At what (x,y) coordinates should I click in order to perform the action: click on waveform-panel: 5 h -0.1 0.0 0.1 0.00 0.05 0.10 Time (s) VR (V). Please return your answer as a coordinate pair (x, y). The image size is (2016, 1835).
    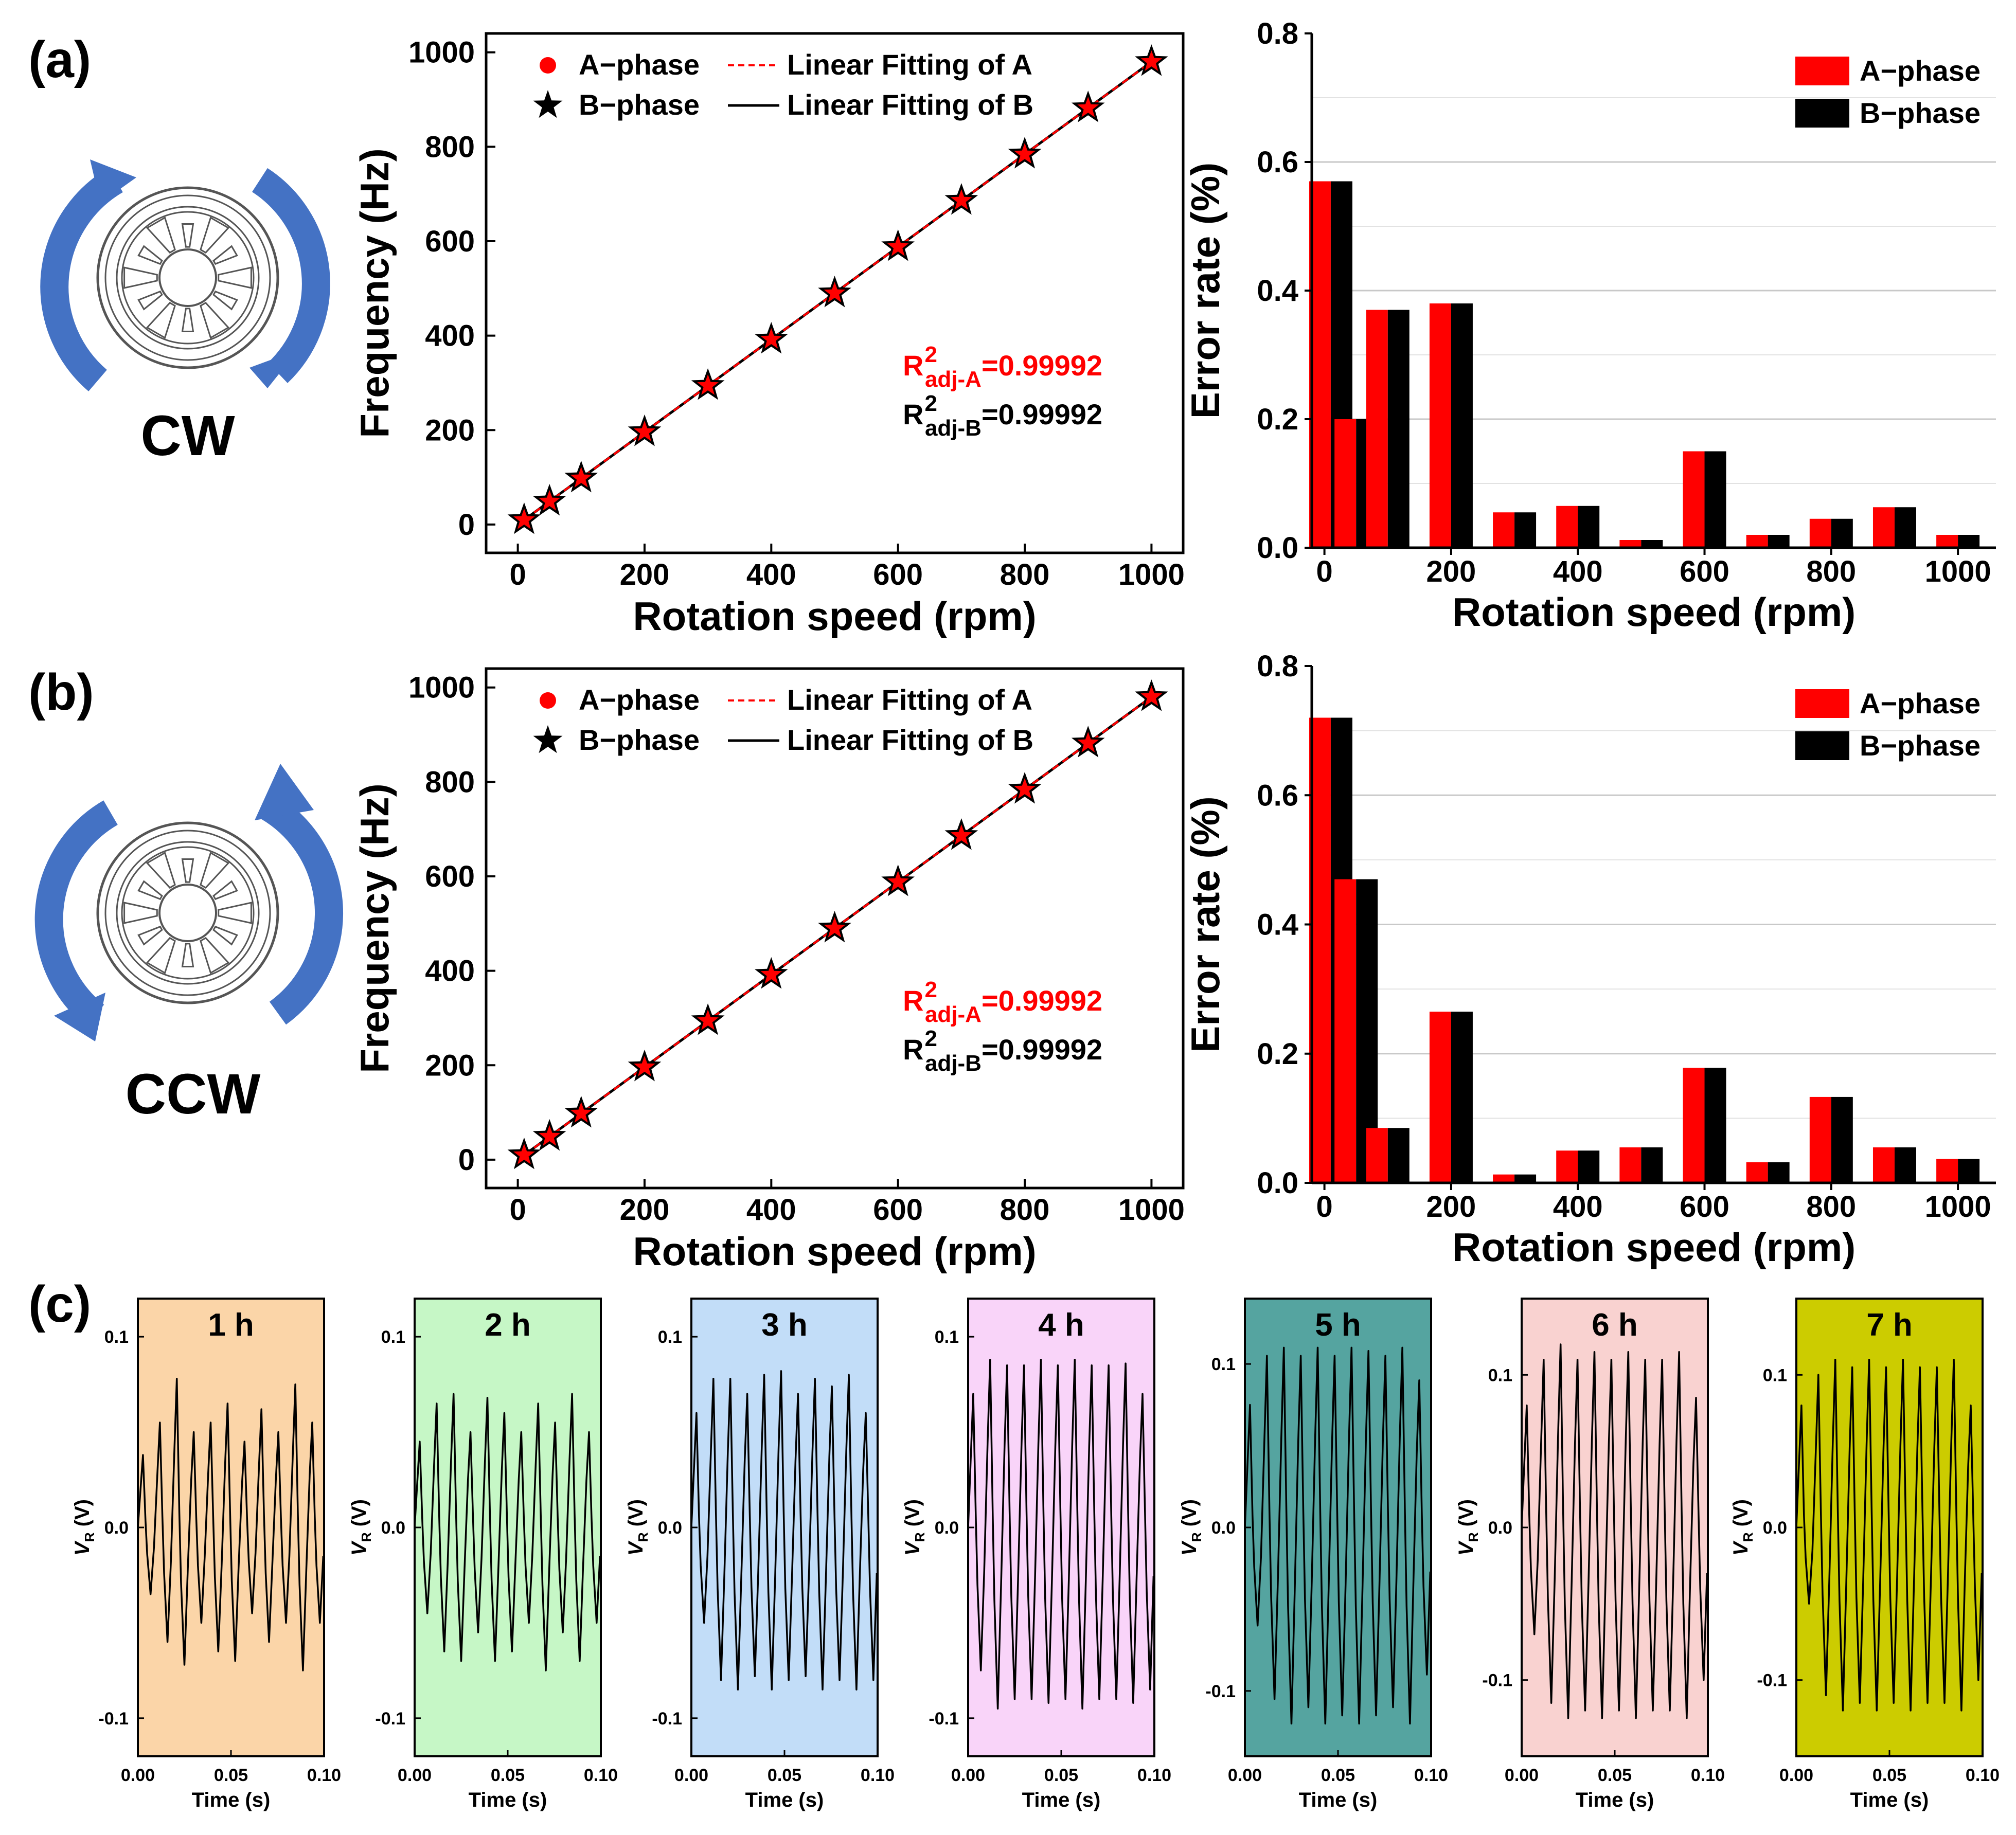
    Looking at the image, I should click on (1313, 1554).